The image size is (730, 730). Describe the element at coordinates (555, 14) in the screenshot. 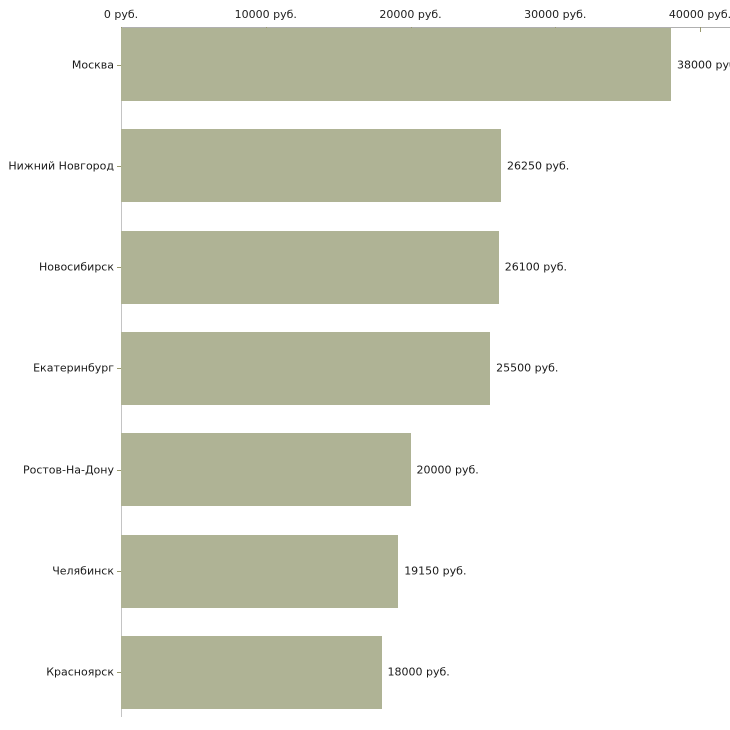

I see `x-tick-label-3: 30000 руб.` at that location.